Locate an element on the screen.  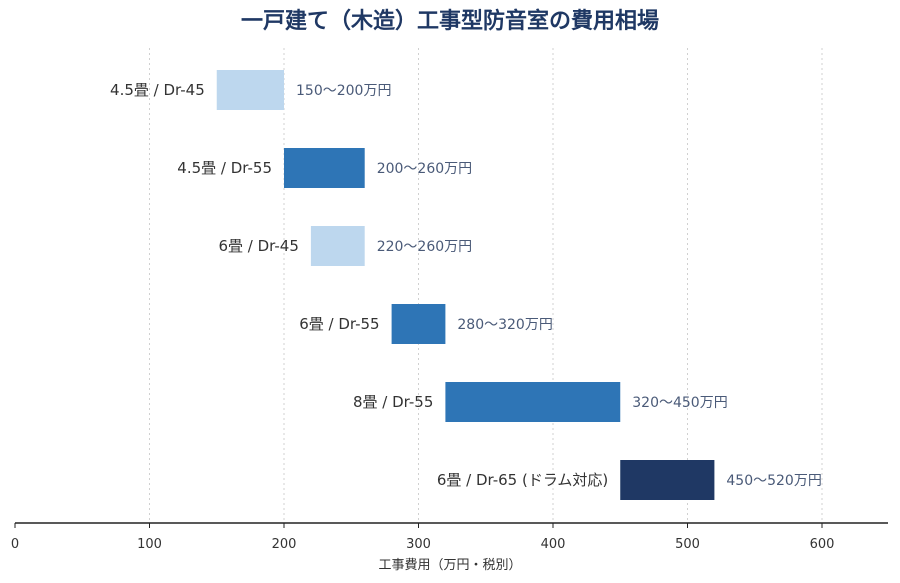
value-label: 150〜200万円 is located at coordinates (343, 91).